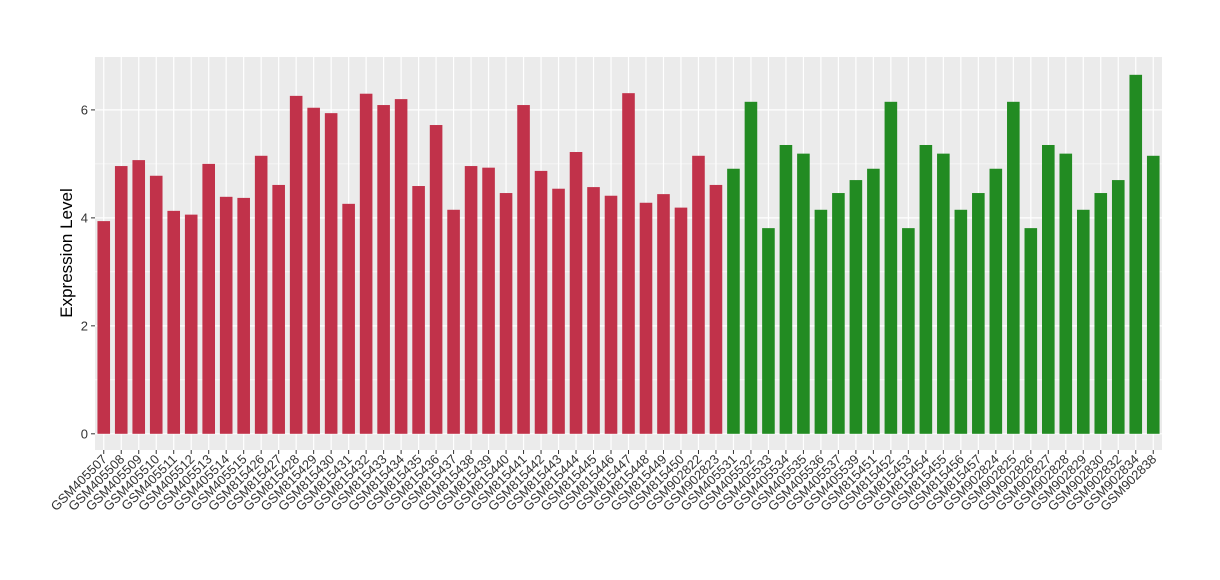  Describe the element at coordinates (84, 433) in the screenshot. I see `y-tick-label: 0` at that location.